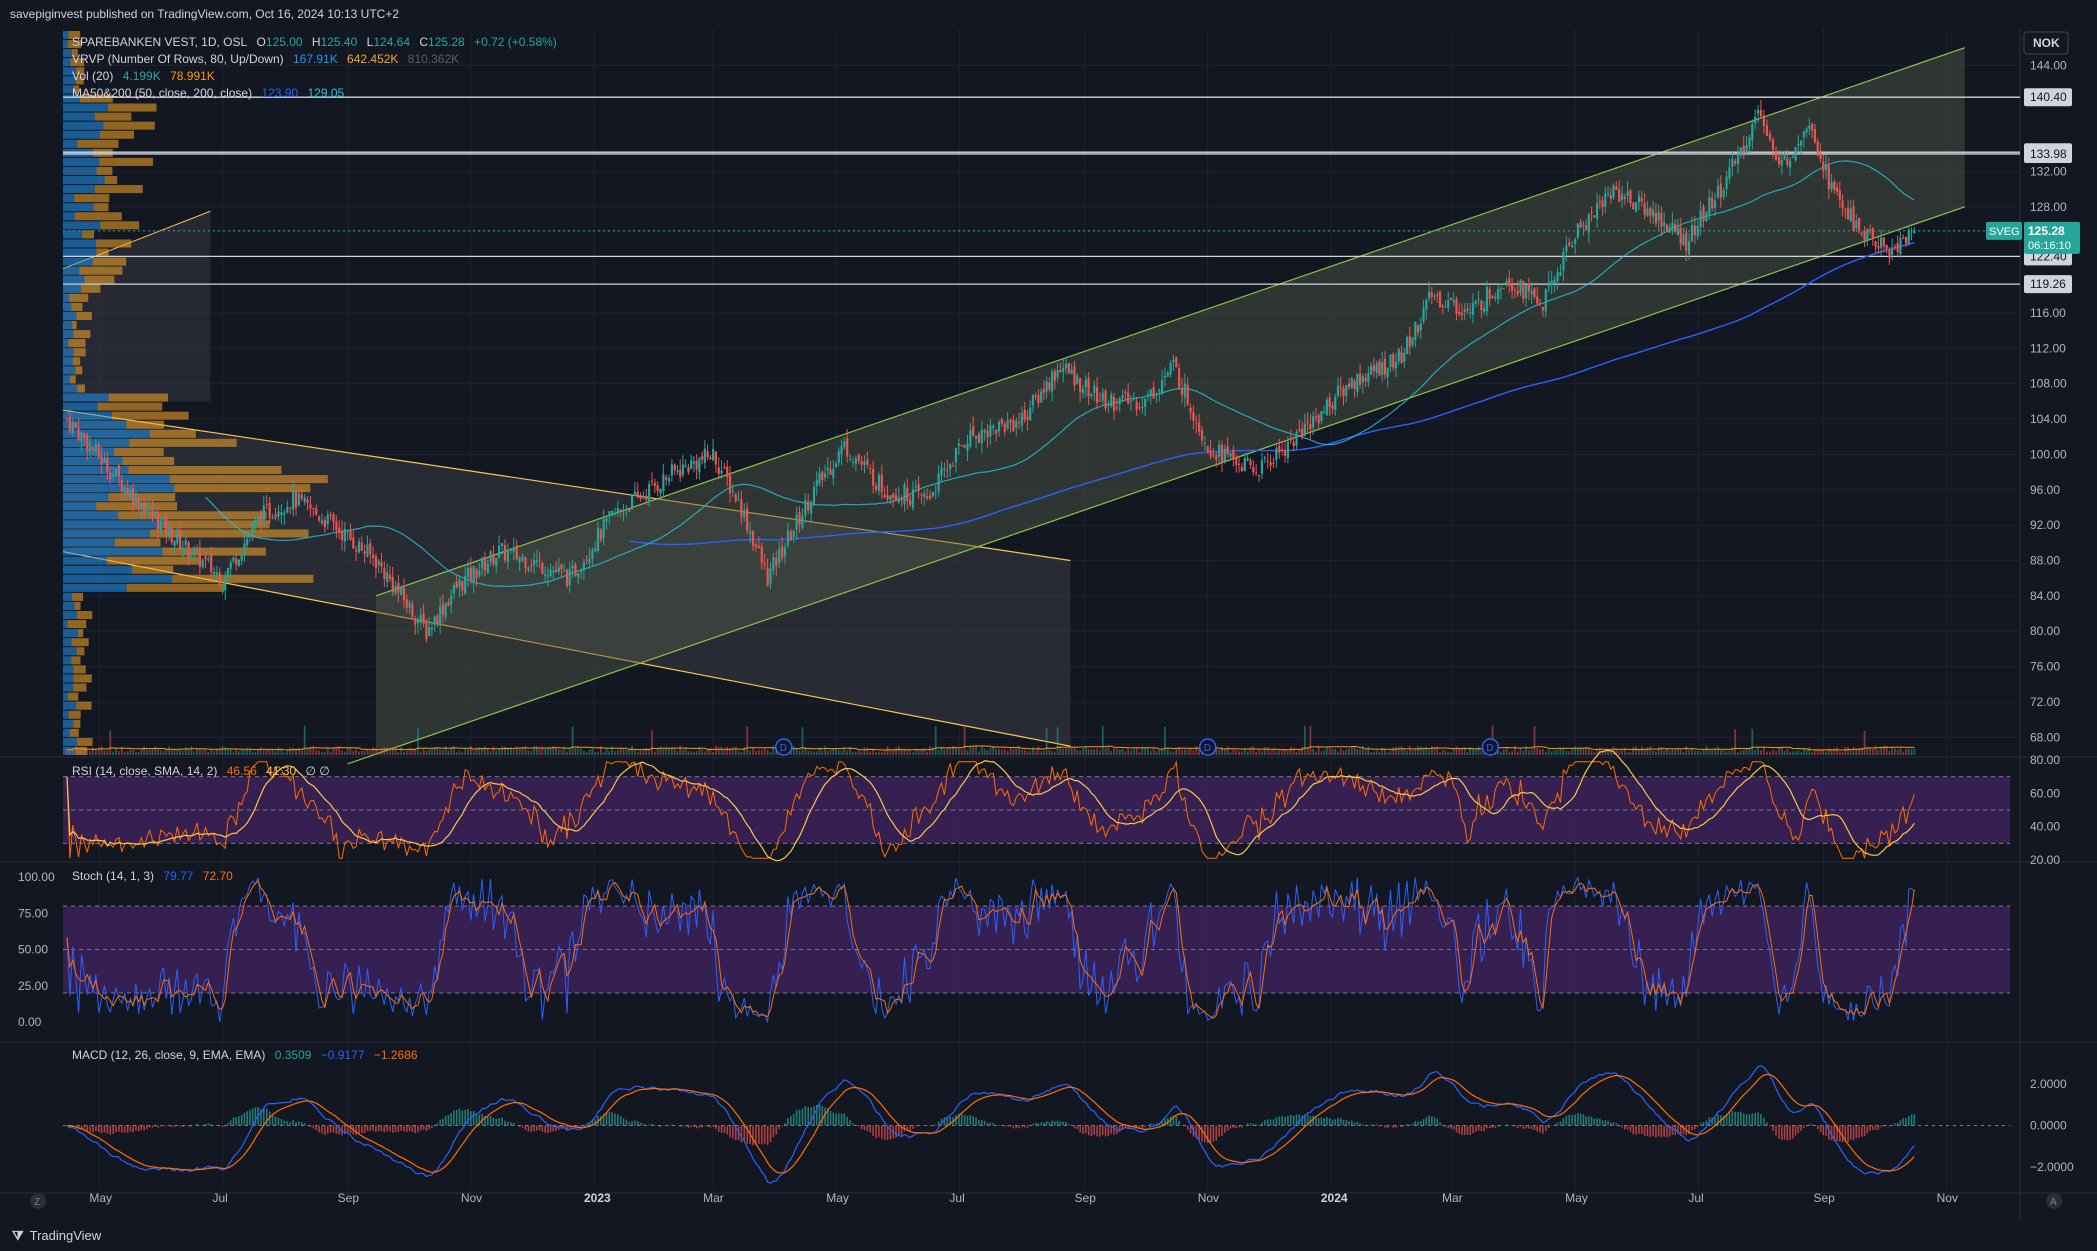 The image size is (2097, 1251). I want to click on vrvp-up-bar, so click(86, 497).